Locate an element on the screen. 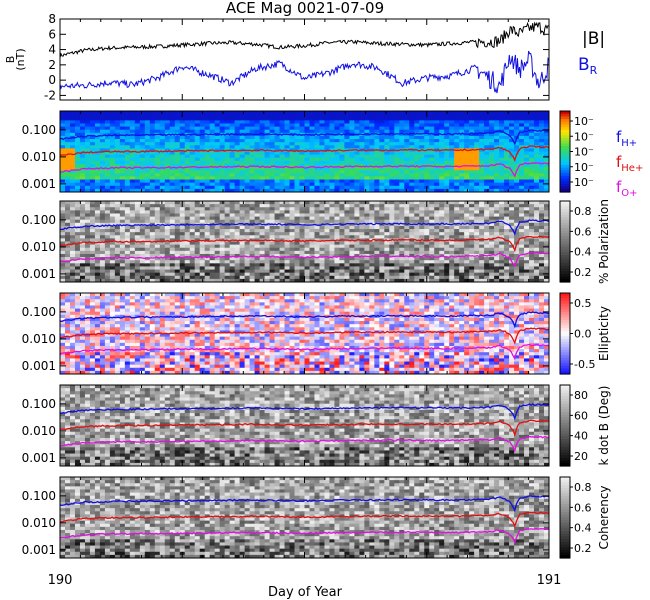 This screenshot has height=600, width=650. legend-gyro: fH+ fHe+ fO+ is located at coordinates (629, 163).